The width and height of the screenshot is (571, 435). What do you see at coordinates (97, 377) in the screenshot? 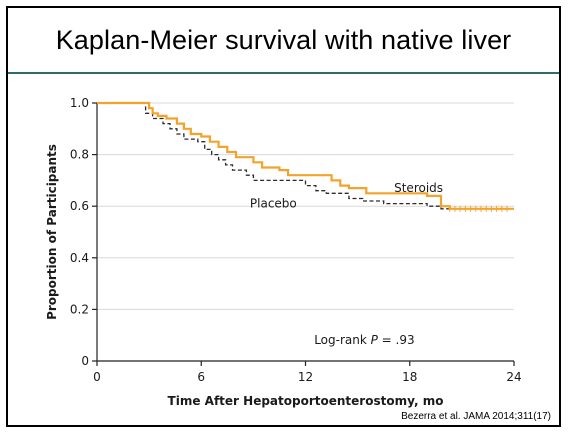
I see `x-tick-label: 0` at bounding box center [97, 377].